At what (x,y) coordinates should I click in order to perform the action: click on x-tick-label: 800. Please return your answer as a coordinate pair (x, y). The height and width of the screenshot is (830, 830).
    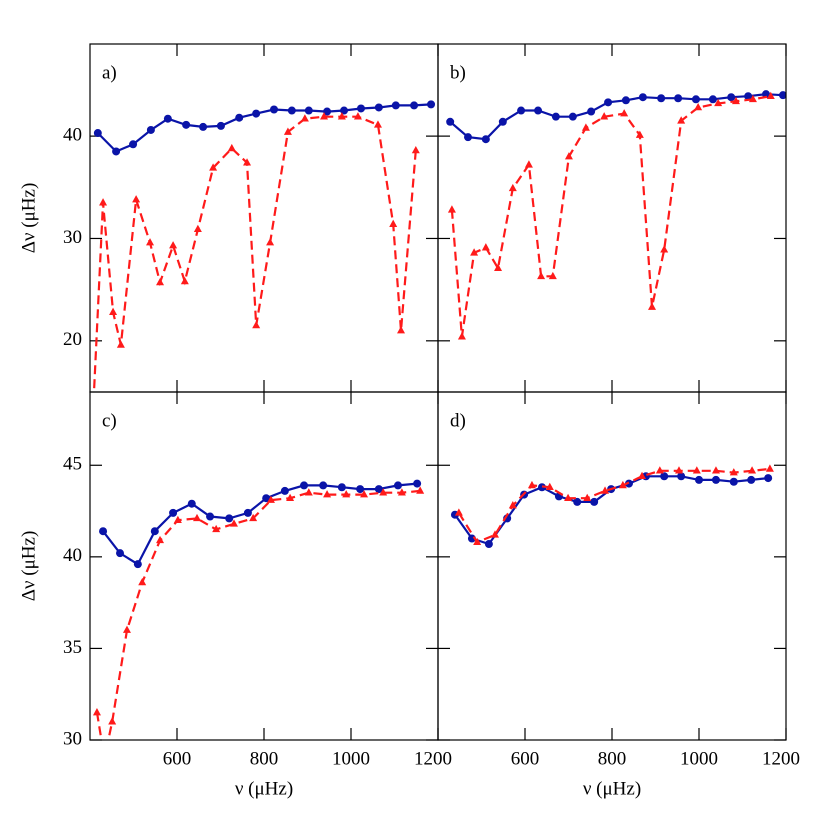
    Looking at the image, I should click on (612, 758).